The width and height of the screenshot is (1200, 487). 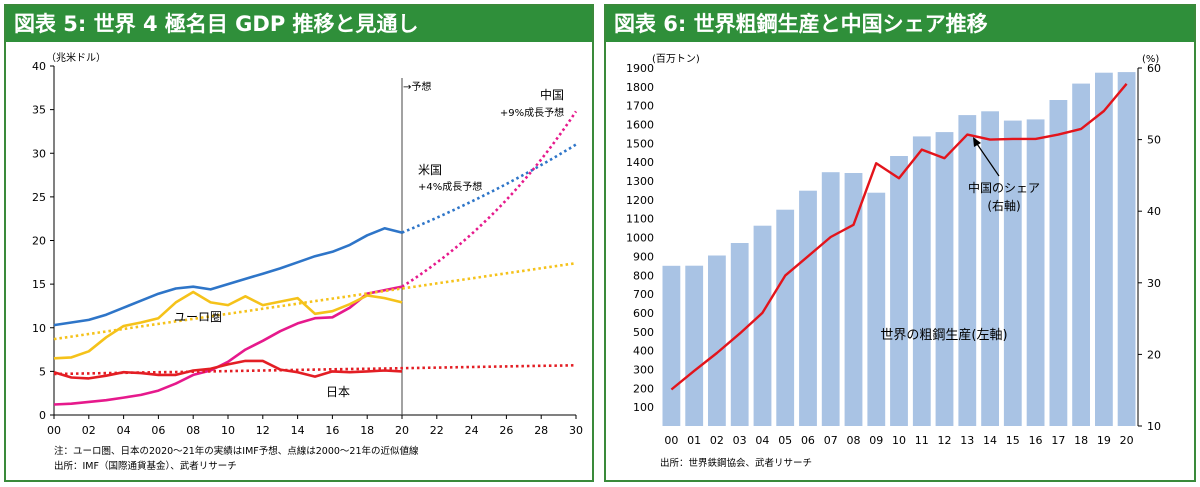 I want to click on x-tick-label: 16, so click(x=1036, y=440).